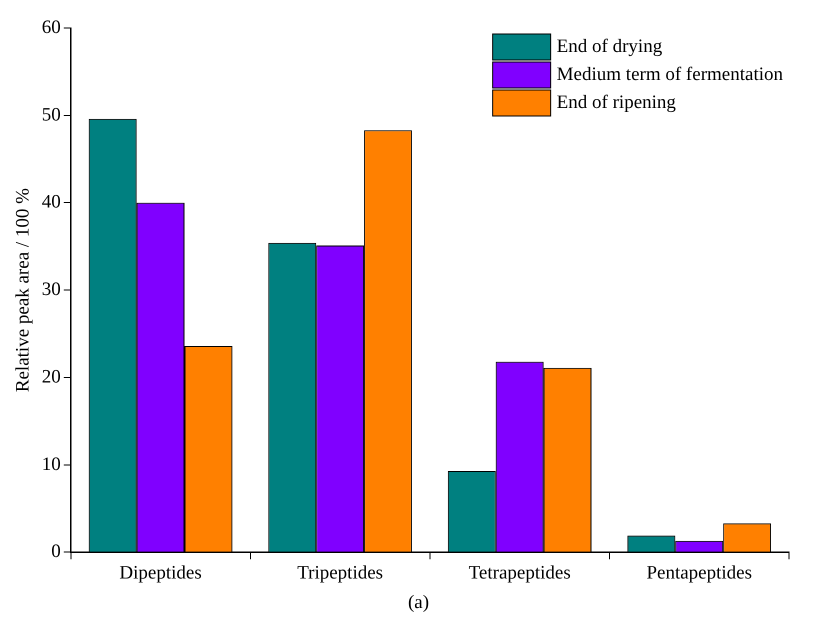 This screenshot has height=639, width=837. I want to click on x-tick-label: Pentapeptides, so click(699, 573).